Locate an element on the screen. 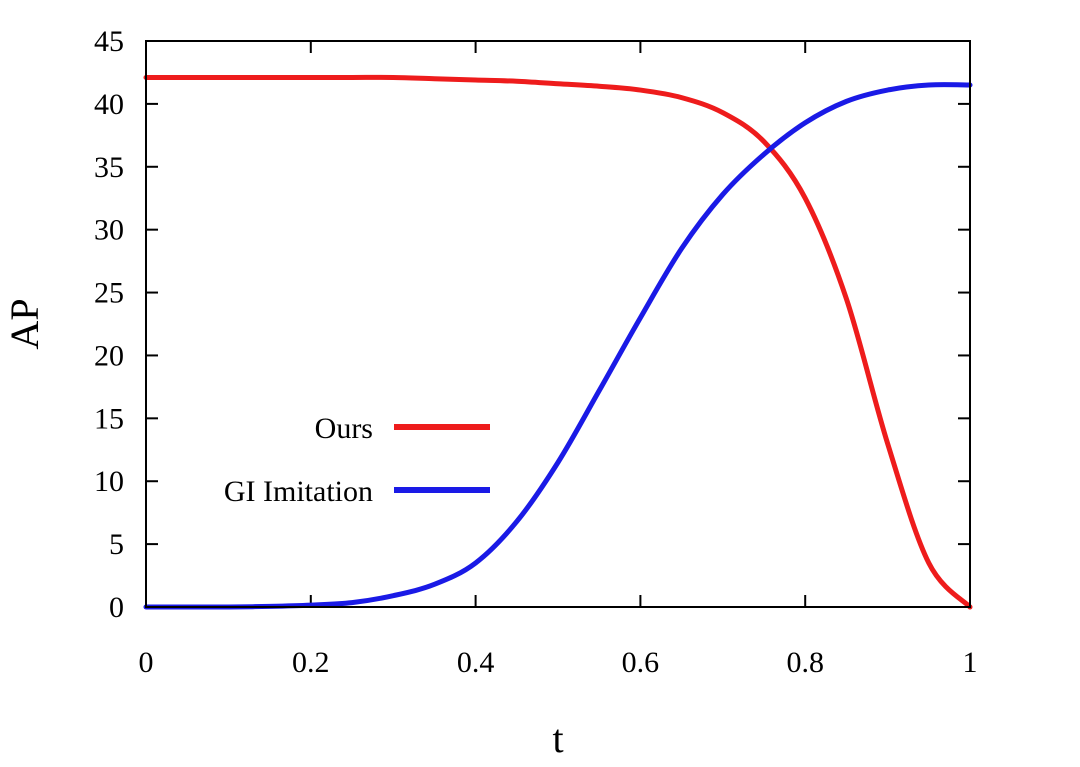 Image resolution: width=1080 pixels, height=767 pixels. x-tick-label: 0.8 is located at coordinates (805, 662).